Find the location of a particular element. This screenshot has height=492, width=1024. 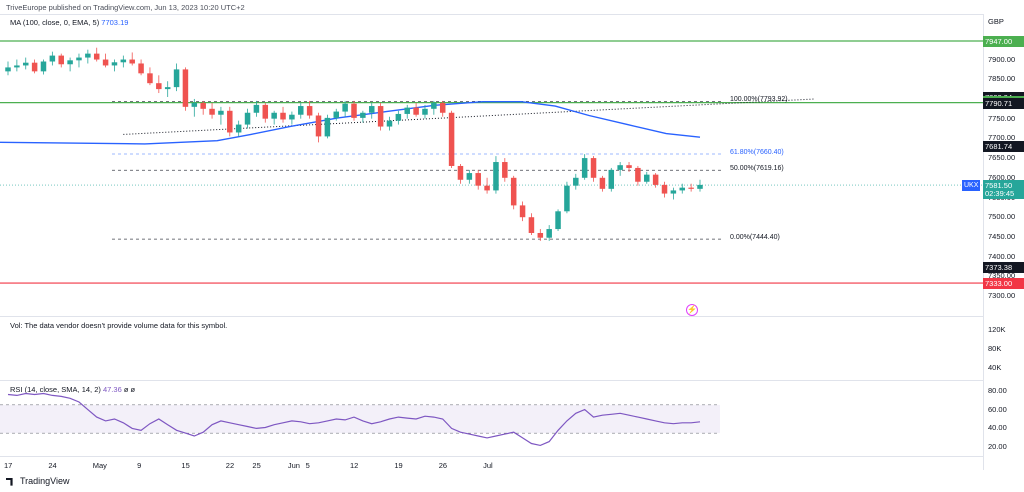

price-tick-label: 7350.00 is located at coordinates (1002, 276).